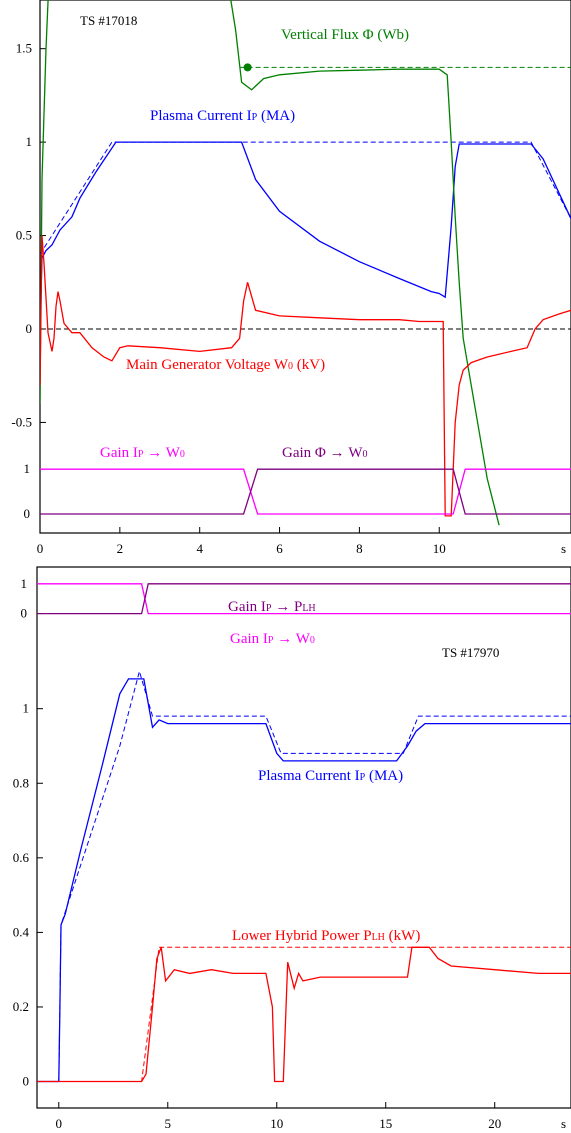  What do you see at coordinates (279, 548) in the screenshot?
I see `x-tick-label: 6` at bounding box center [279, 548].